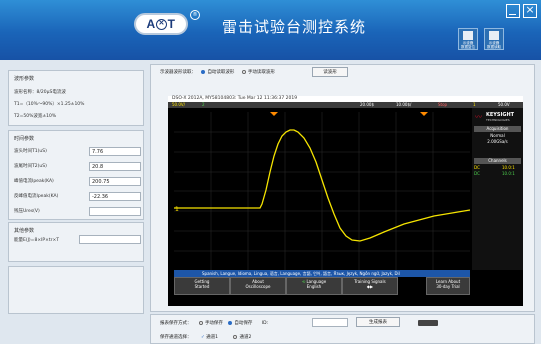 The width and height of the screenshot is (541, 344). I want to click on arrow-right-icon: ◆▶, so click(370, 286).